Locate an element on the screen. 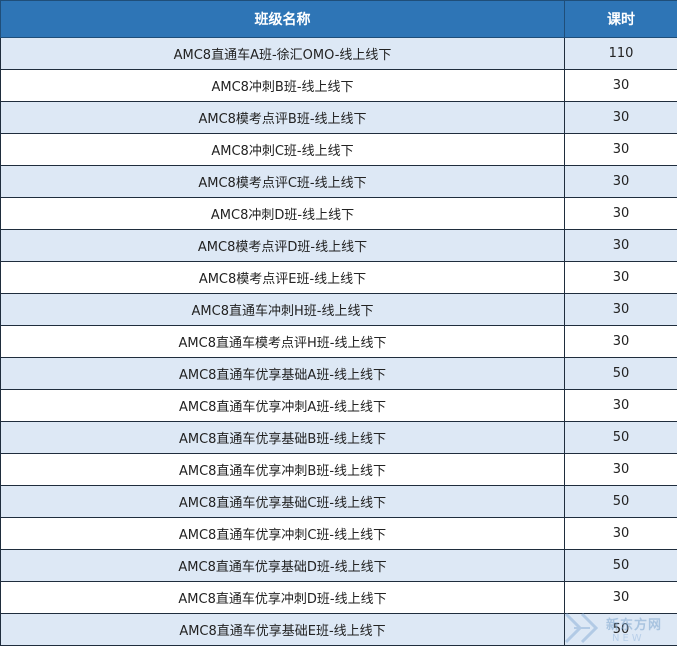 Image resolution: width=677 pixels, height=651 pixels. class-name-cell: AMC8直通车优享基础B班-线上线下 is located at coordinates (282, 437).